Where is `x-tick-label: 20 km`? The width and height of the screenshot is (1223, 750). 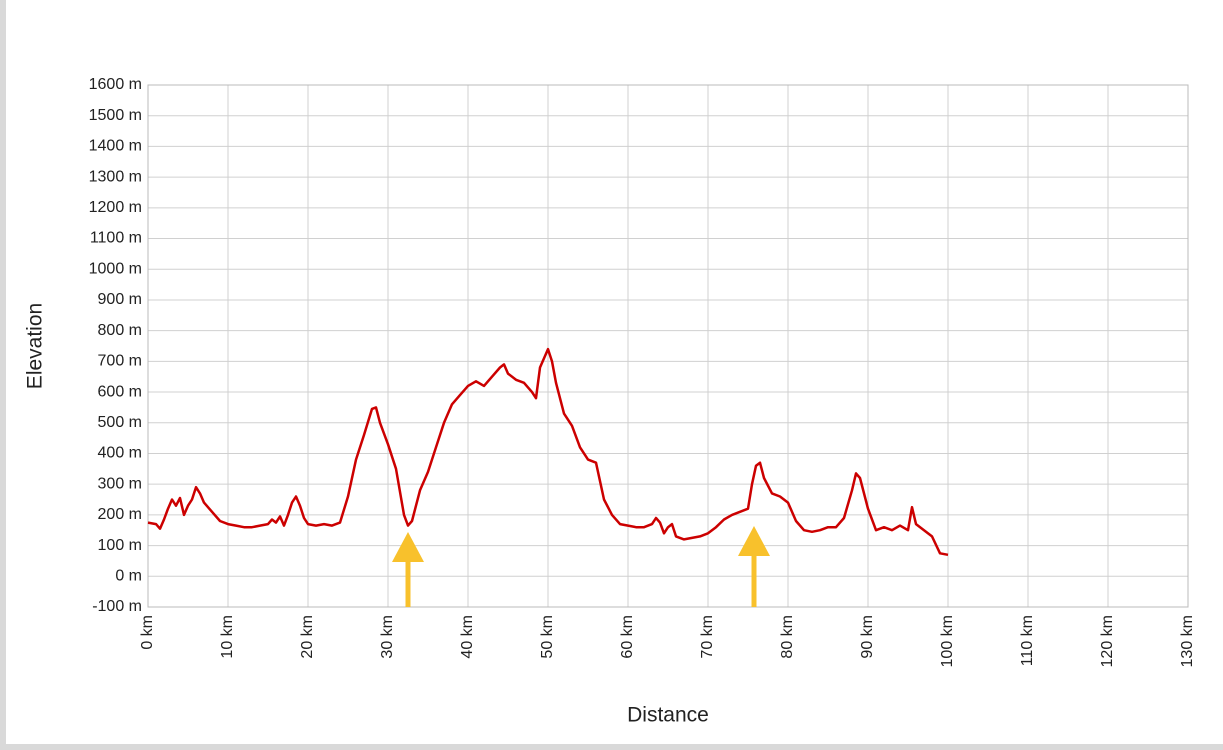 x-tick-label: 20 km is located at coordinates (307, 637).